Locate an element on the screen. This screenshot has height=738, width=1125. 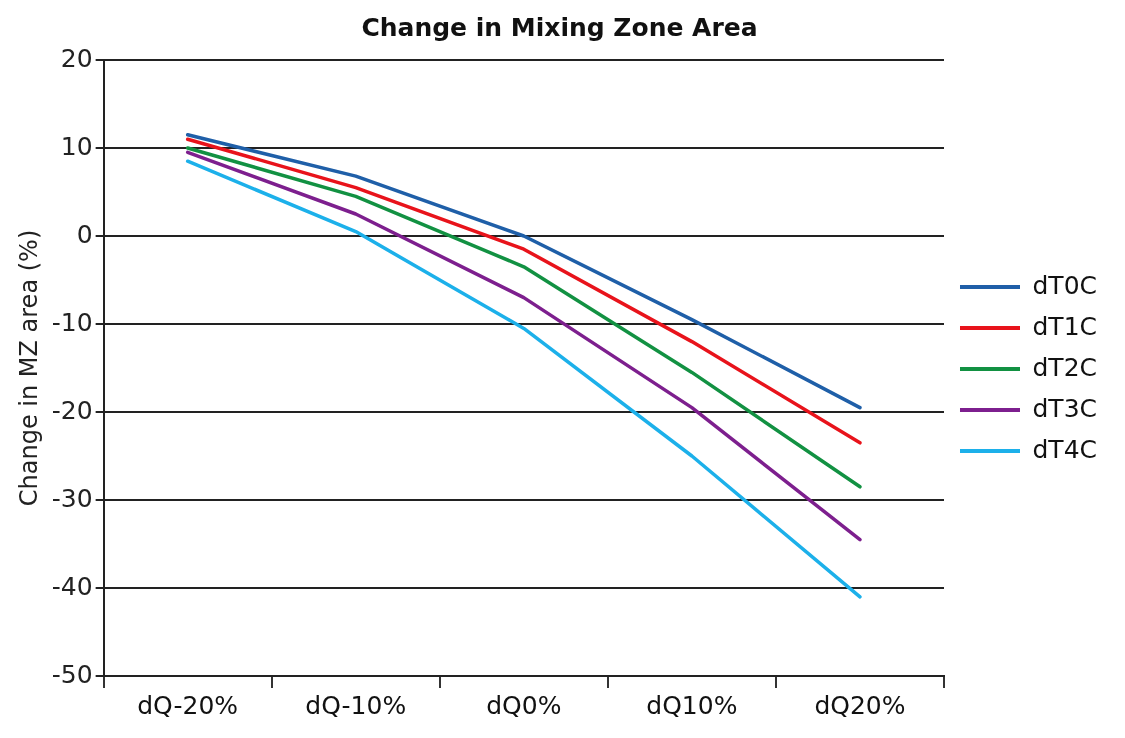
x-tick-label: dQ-20% is located at coordinates (188, 705).